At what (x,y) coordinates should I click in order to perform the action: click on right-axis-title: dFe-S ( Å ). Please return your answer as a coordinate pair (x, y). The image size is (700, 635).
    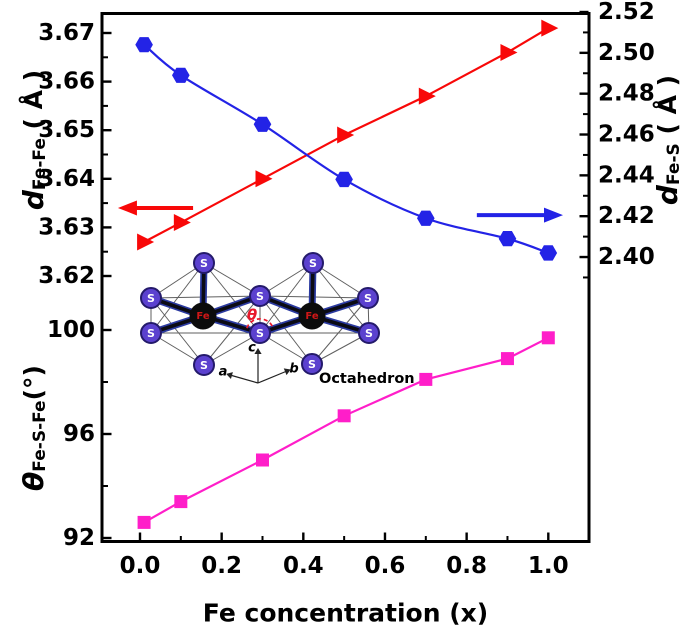
    Looking at the image, I should click on (668, 140).